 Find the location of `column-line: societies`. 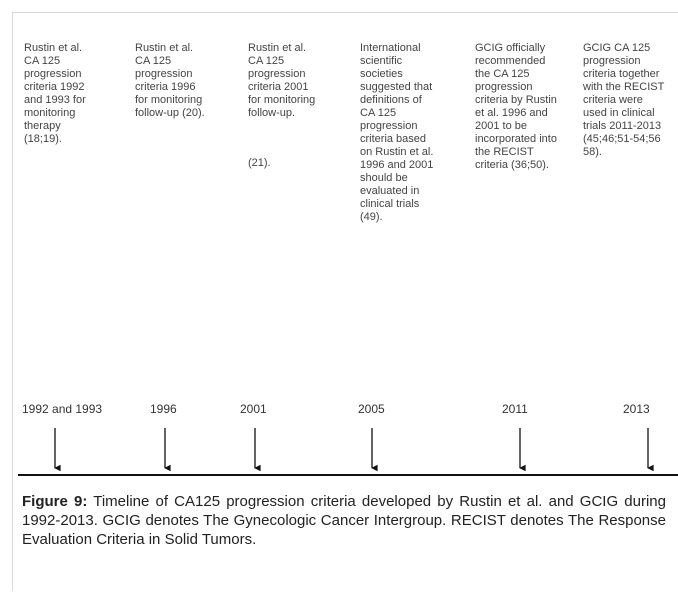

column-line: societies is located at coordinates (381, 74).